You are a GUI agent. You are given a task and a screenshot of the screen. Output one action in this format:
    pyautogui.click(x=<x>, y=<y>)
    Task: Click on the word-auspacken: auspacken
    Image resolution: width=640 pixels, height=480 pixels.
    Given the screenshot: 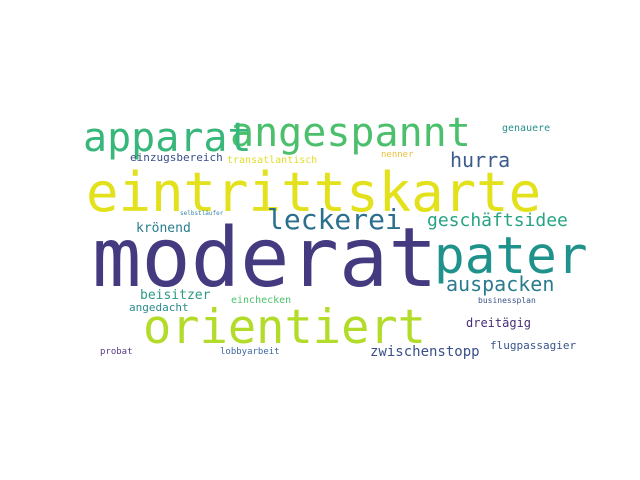 What is the action you would take?
    pyautogui.click(x=500, y=284)
    